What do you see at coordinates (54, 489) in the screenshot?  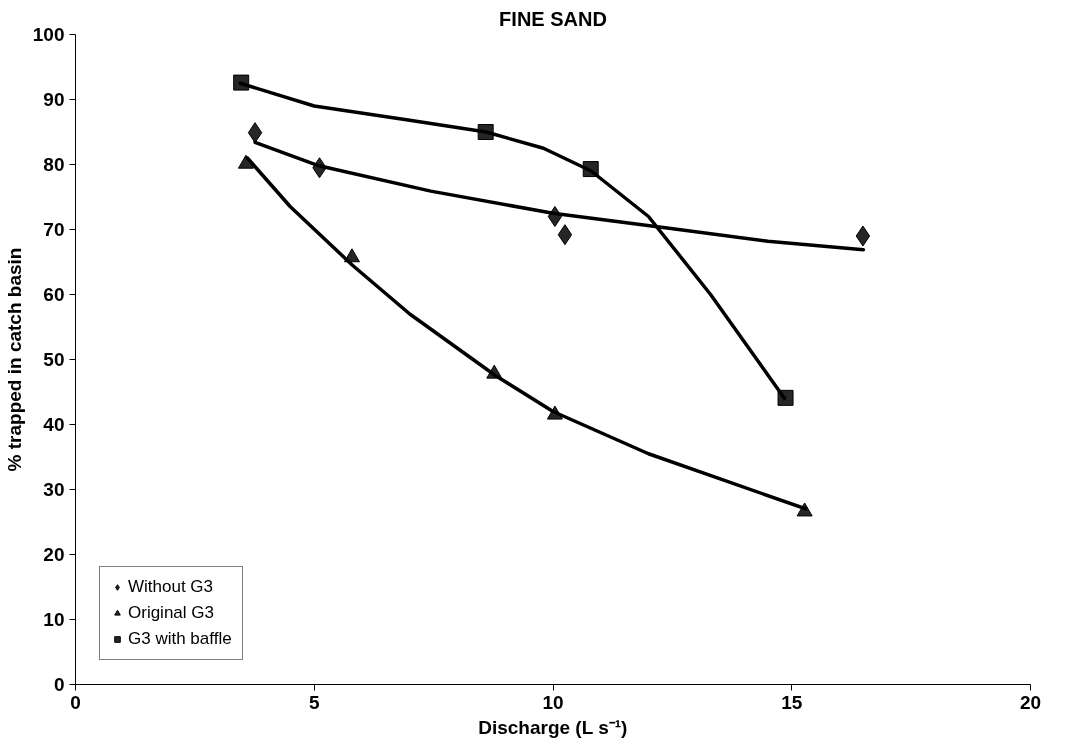 I see `y-tick-label: 30` at bounding box center [54, 489].